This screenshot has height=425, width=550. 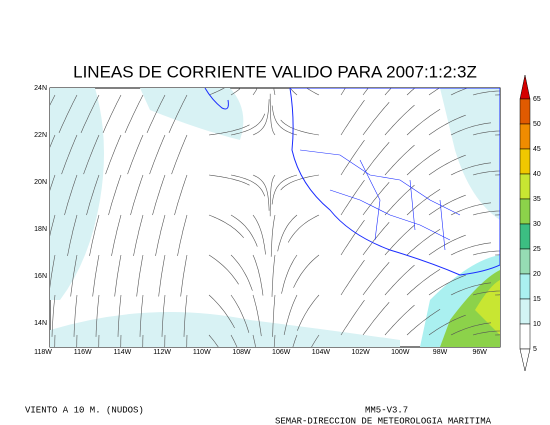 I want to click on lon-label: 96W, so click(x=479, y=352).